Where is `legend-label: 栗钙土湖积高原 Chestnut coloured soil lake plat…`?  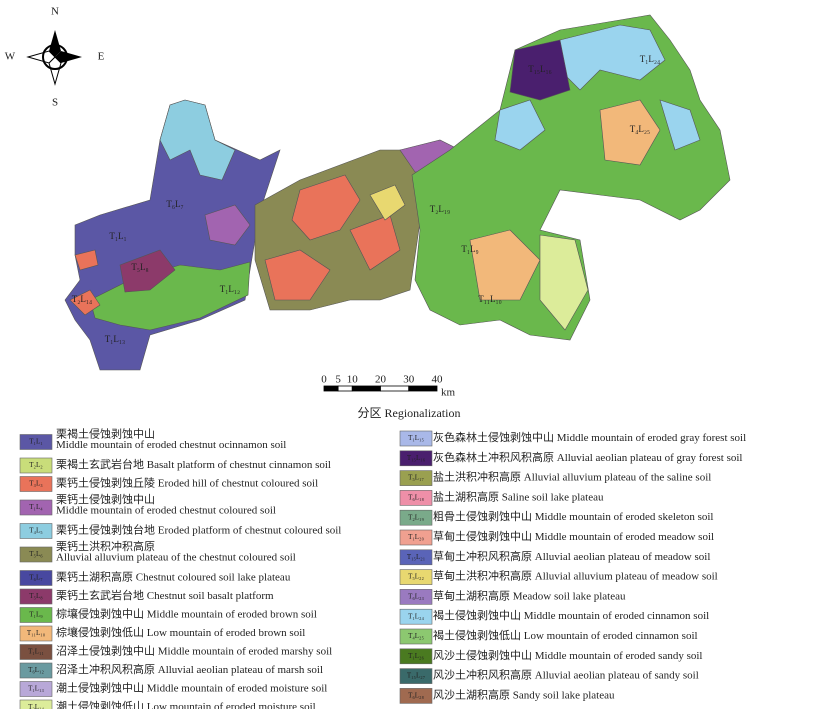 legend-label: 栗钙土湖积高原 Chestnut coloured soil lake plat… is located at coordinates (173, 577).